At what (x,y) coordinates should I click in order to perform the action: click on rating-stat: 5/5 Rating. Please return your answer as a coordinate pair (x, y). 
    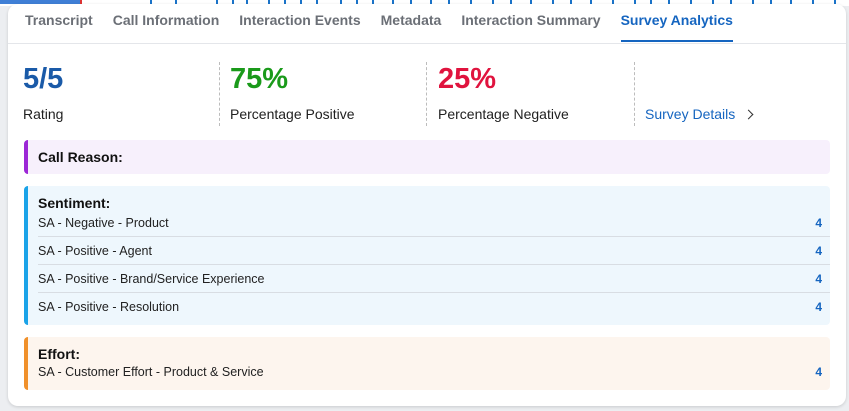
    Looking at the image, I should click on (43, 94).